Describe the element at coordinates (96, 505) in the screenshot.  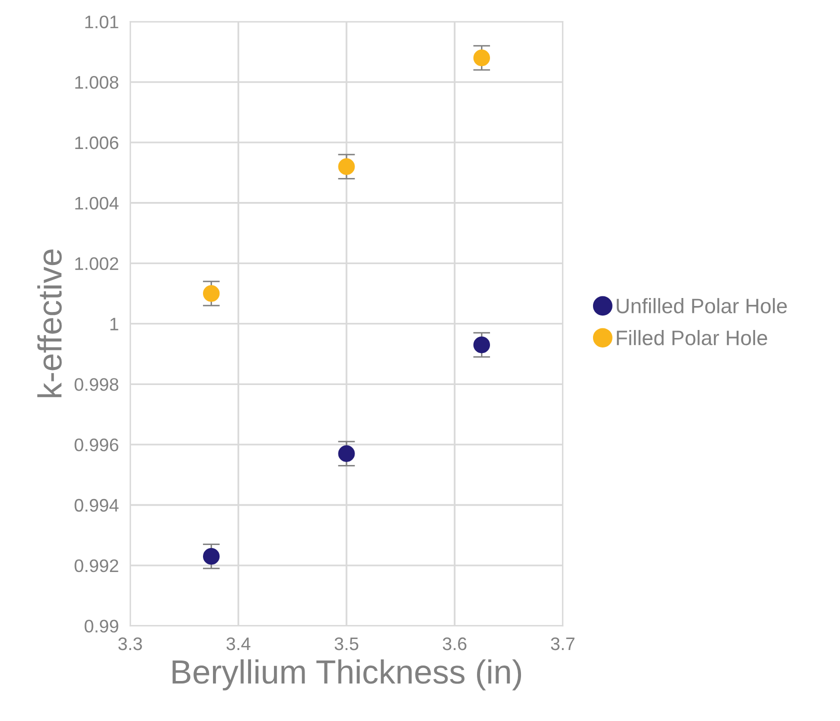
I see `y-tick-label: 0.994` at that location.